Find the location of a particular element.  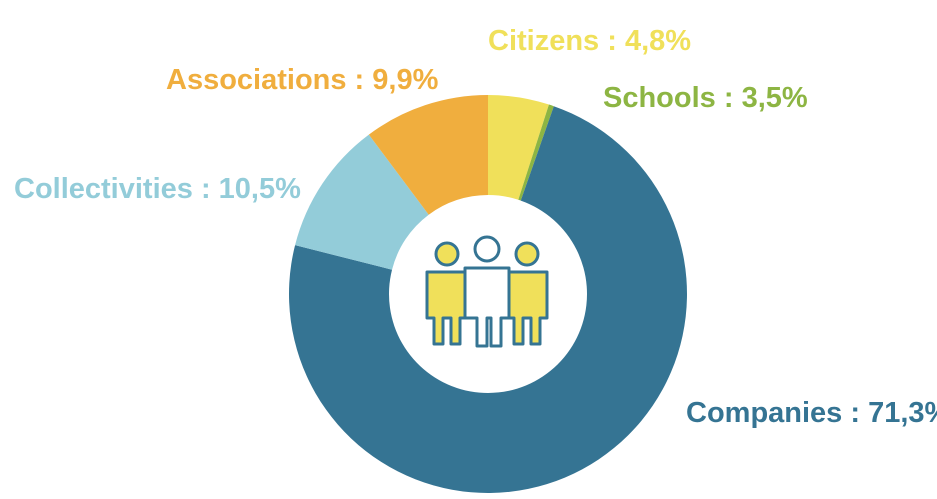

label-collectivities: Collectivities : 10,5% is located at coordinates (157, 189).